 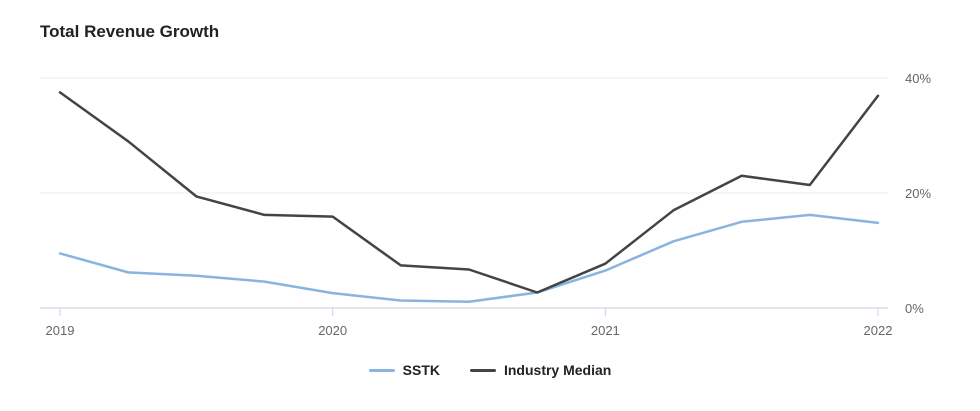 What do you see at coordinates (381, 370) in the screenshot?
I see `legend-swatch-sstk` at bounding box center [381, 370].